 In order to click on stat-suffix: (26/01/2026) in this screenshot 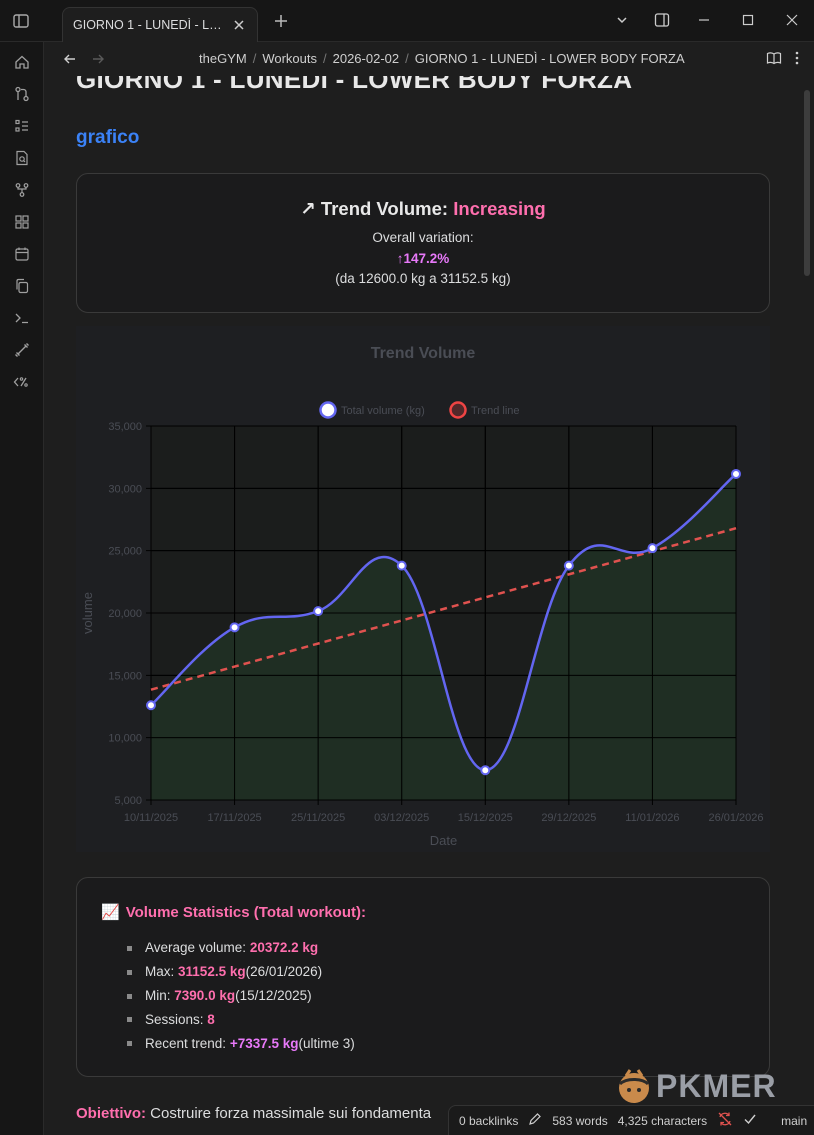, I will do `click(284, 972)`.